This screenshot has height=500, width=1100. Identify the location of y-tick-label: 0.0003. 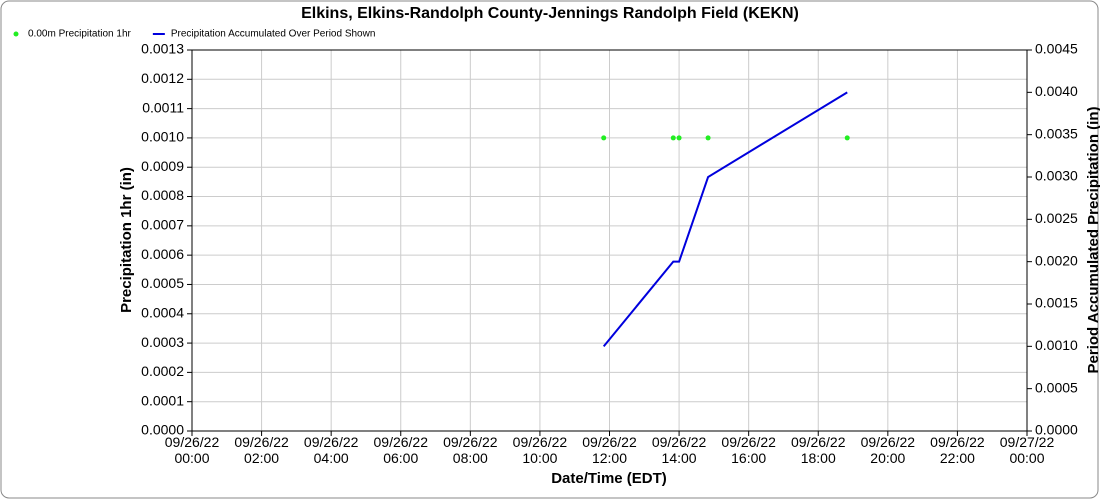
(162, 342).